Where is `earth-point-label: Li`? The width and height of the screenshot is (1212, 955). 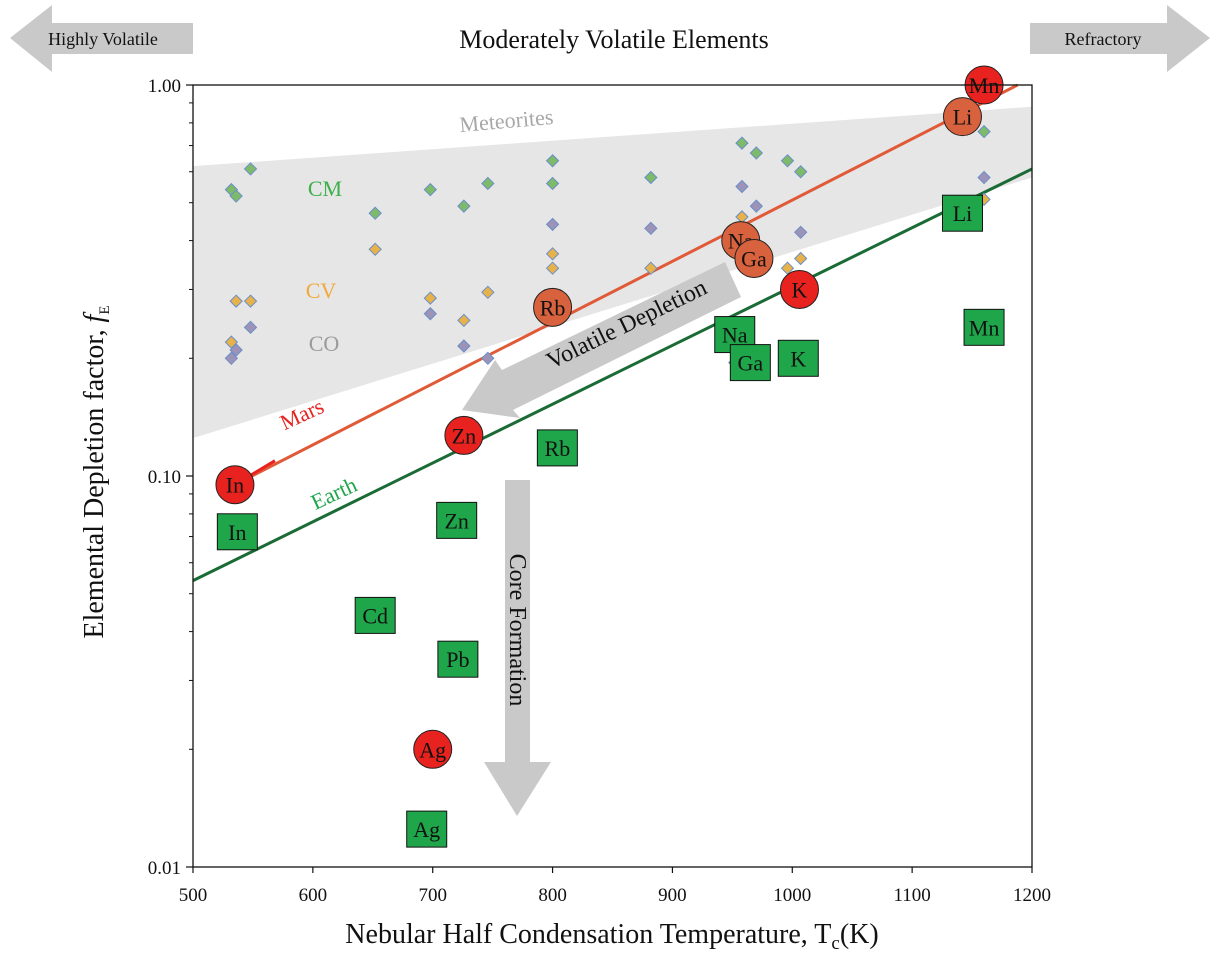 earth-point-label: Li is located at coordinates (963, 213).